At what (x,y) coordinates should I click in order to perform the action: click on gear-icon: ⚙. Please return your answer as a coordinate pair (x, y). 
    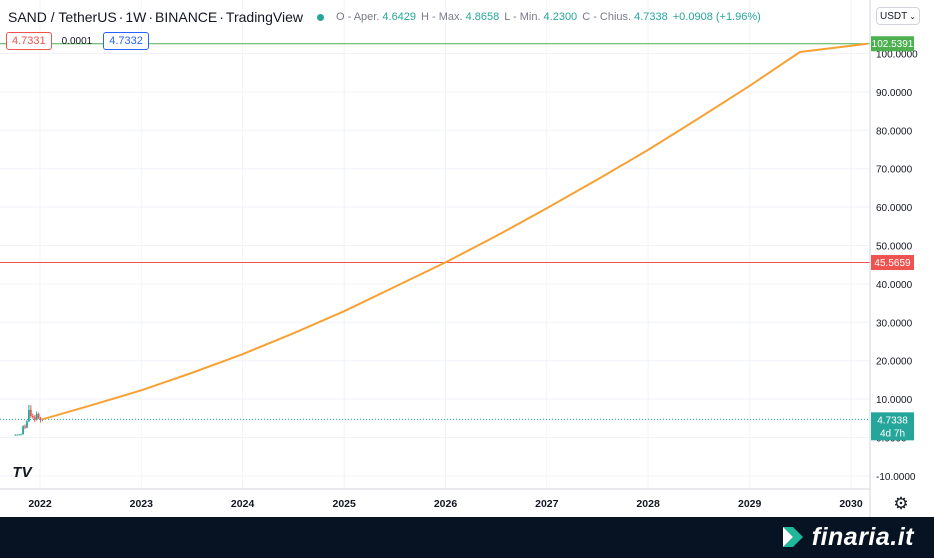
    Looking at the image, I should click on (901, 503).